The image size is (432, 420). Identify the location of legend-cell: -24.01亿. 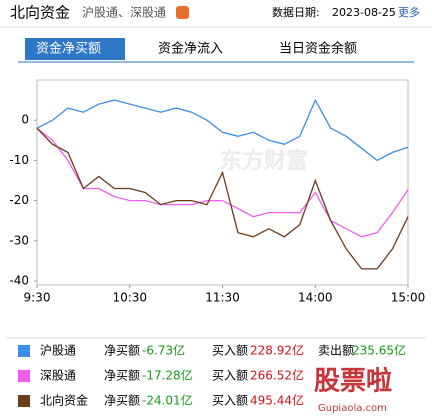
(167, 400).